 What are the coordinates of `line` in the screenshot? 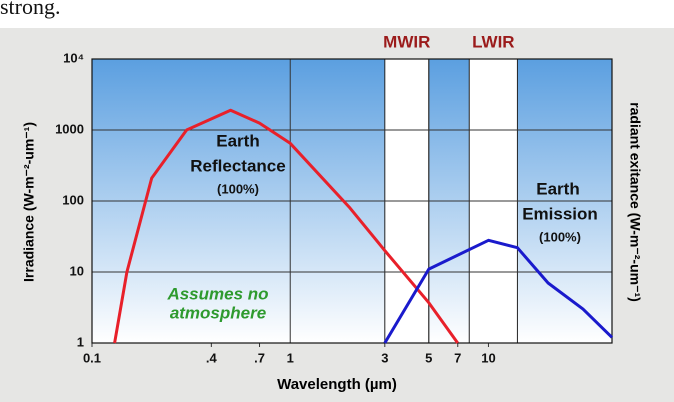 It's located at (498, 291).